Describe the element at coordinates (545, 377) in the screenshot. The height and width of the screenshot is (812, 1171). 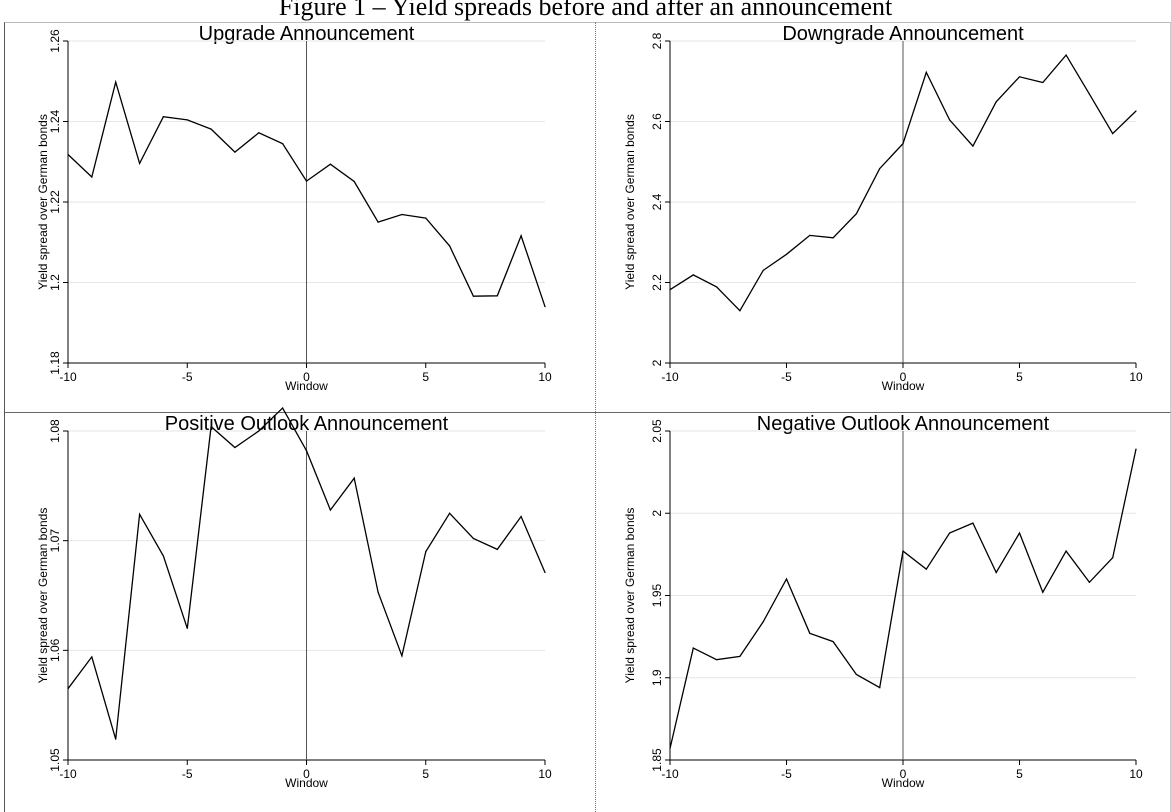
I see `upgrade-x-tick-label: 10` at that location.